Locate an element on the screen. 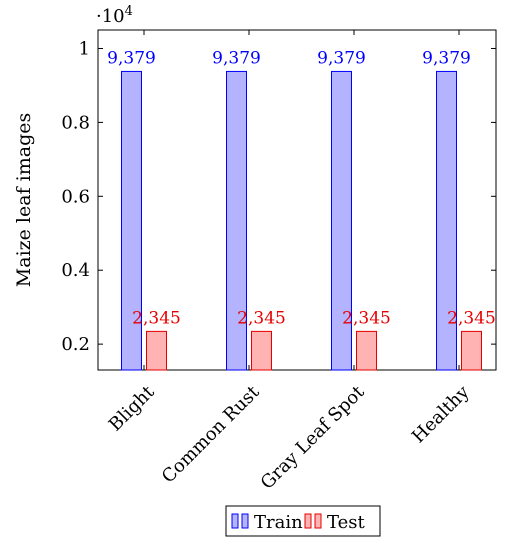 The image size is (516, 550). data-label-train-blight: 9,379 is located at coordinates (131, 58).